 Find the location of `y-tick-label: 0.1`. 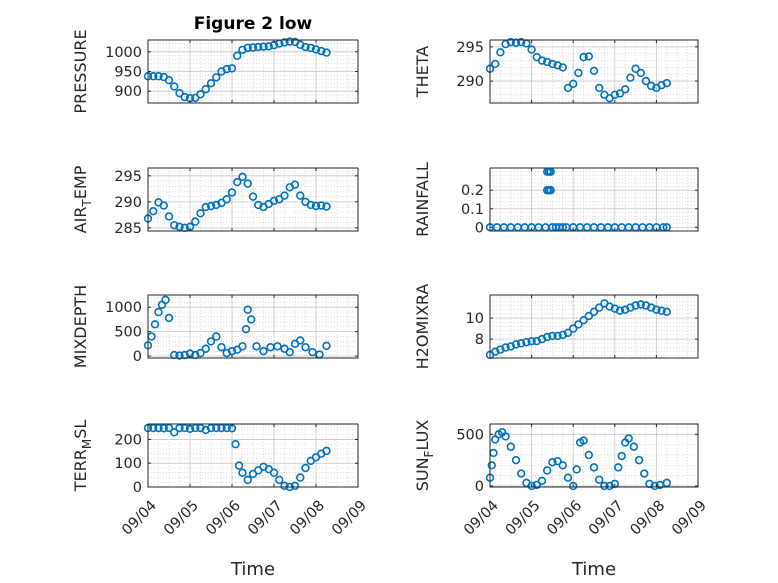

y-tick-label: 0.1 is located at coordinates (472, 210).